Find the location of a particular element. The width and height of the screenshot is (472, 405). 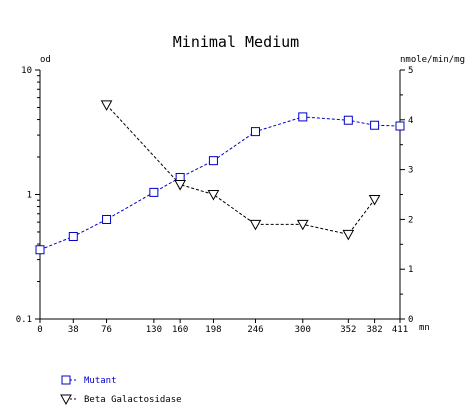

right-y-tick-label: 0 is located at coordinates (410, 320).